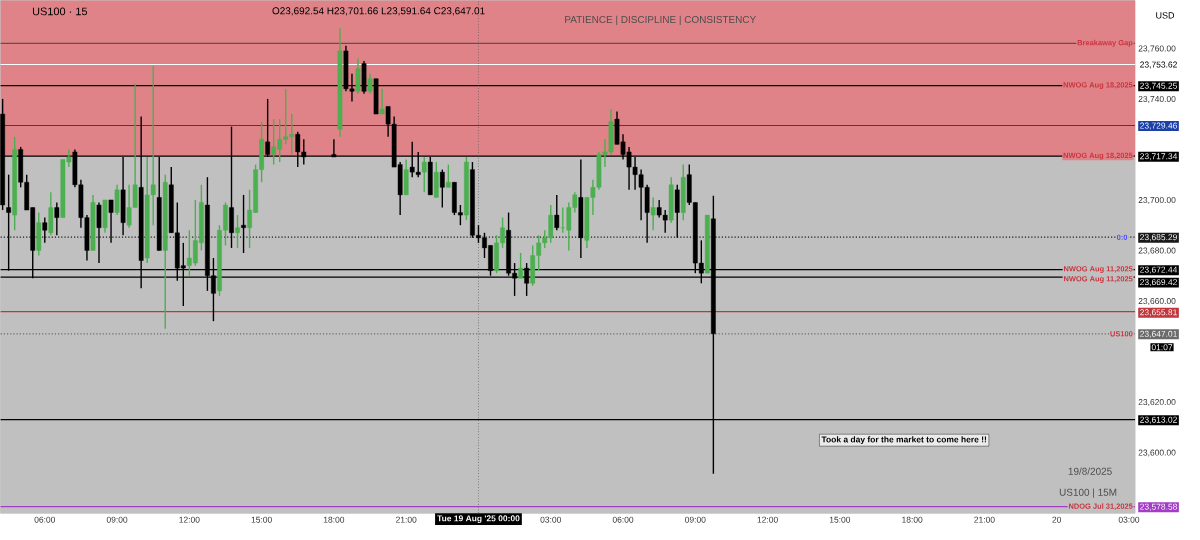  What do you see at coordinates (1159, 157) in the screenshot?
I see `y-tick-label: 23,717.34` at bounding box center [1159, 157].